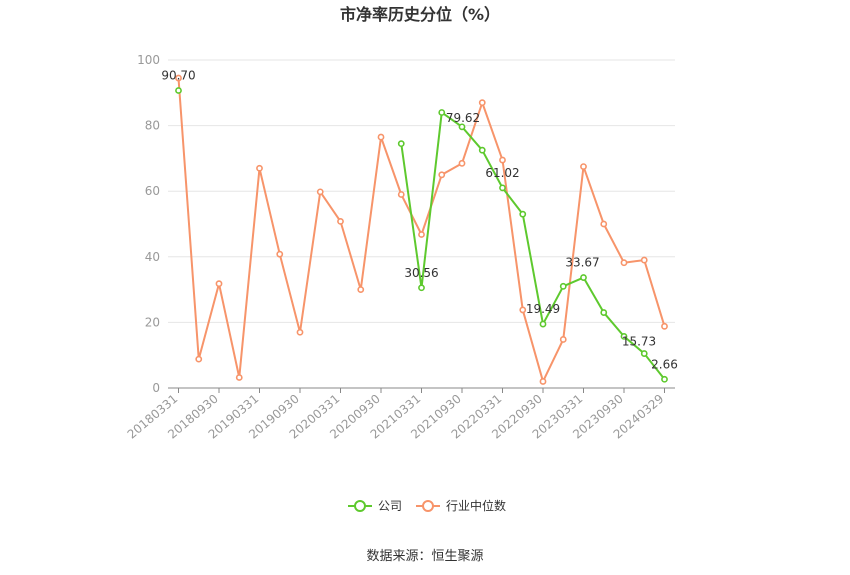 This screenshot has height=575, width=850. Describe the element at coordinates (639, 341) in the screenshot. I see `data-label: 15.73` at that location.